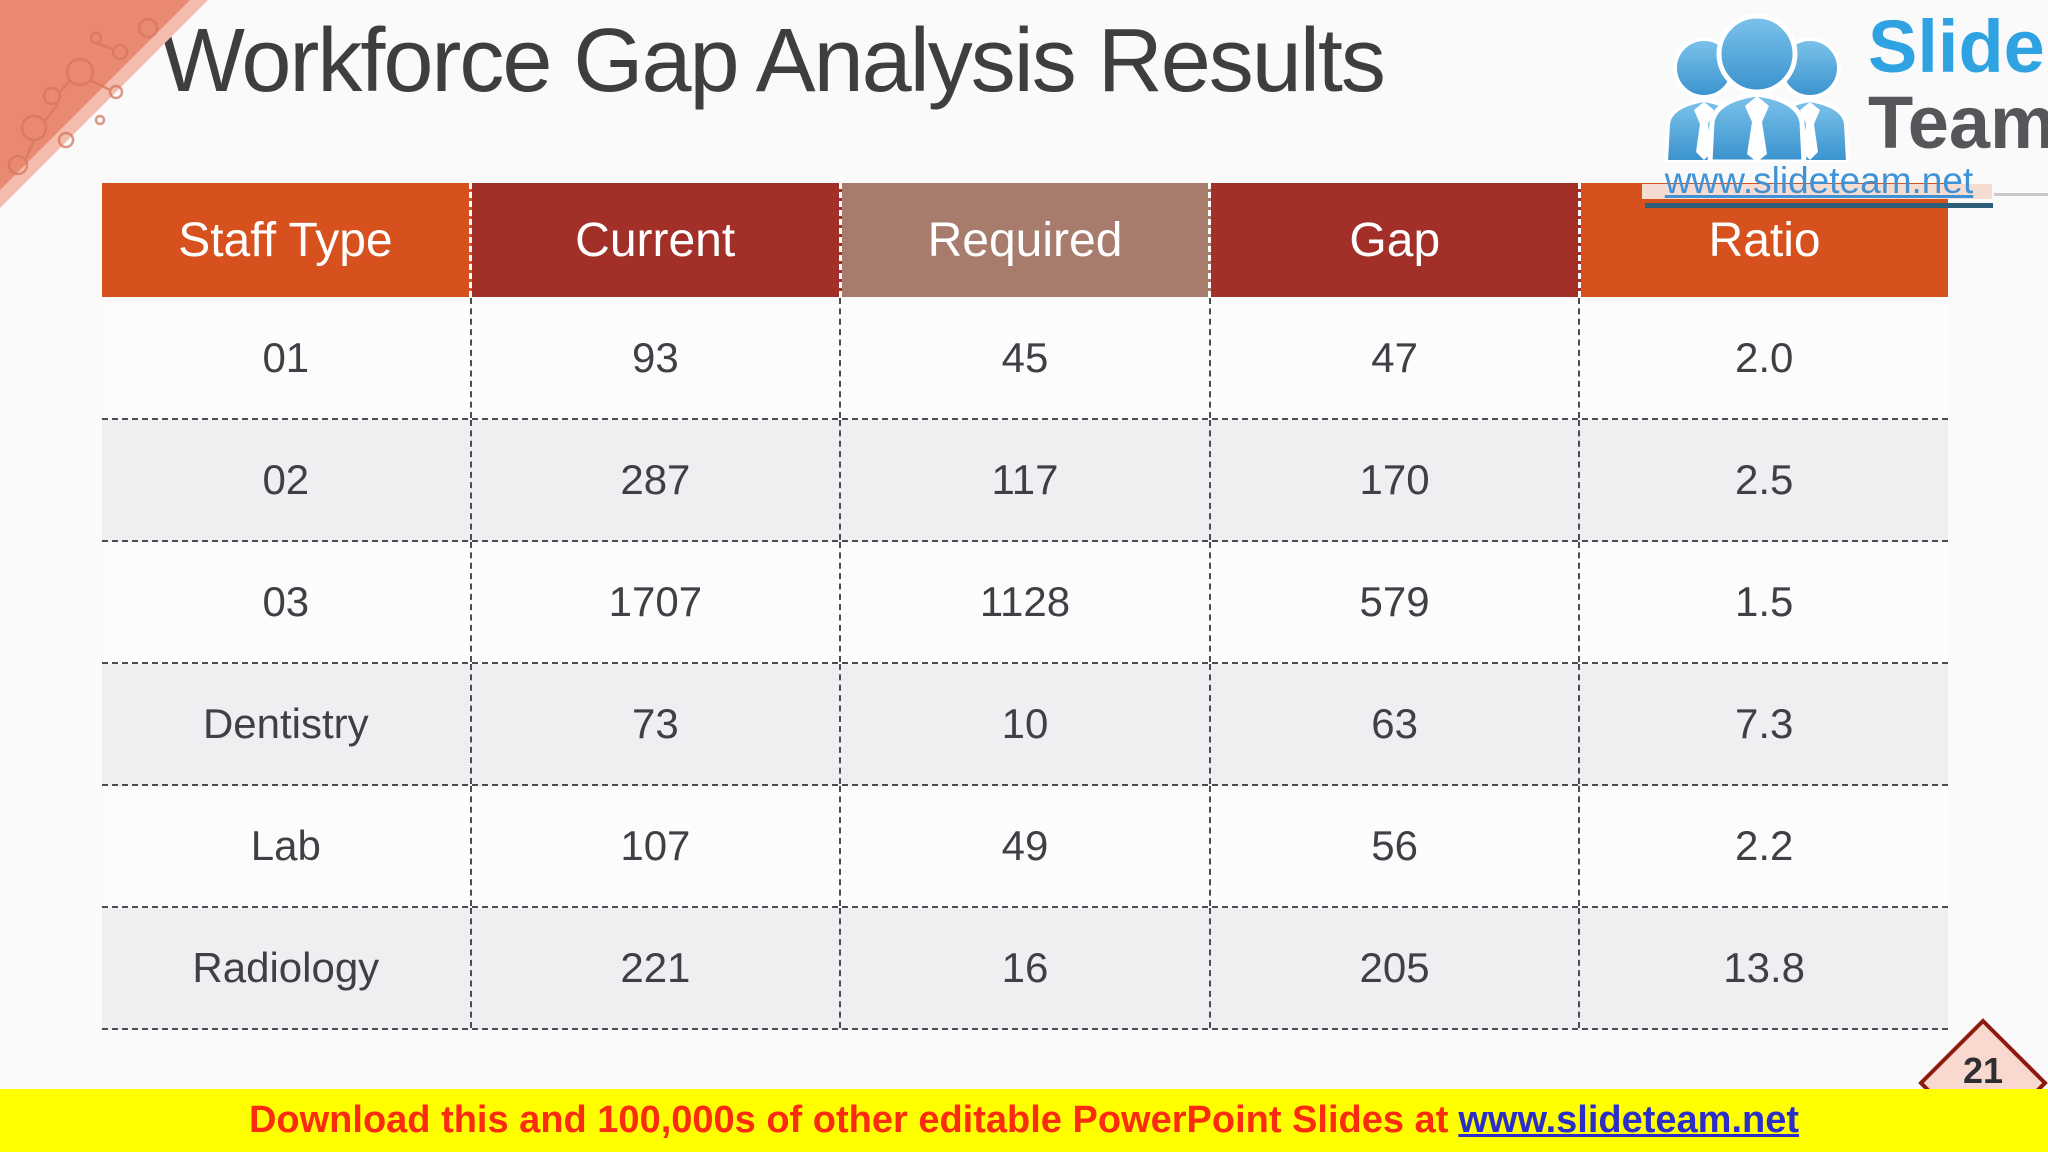 The image size is (2048, 1152). What do you see at coordinates (1764, 240) in the screenshot?
I see `column-header-ratio: Ratio` at bounding box center [1764, 240].